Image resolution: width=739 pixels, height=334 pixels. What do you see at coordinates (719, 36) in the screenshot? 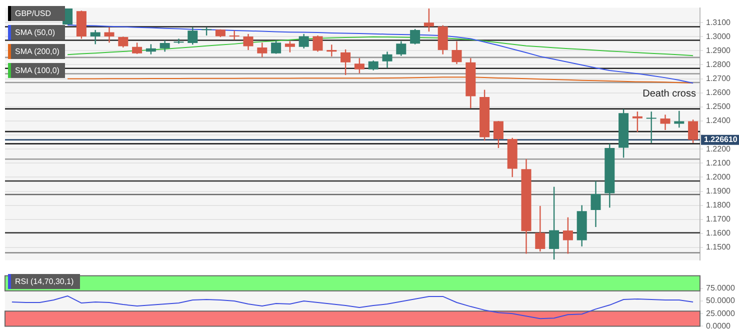
I see `y-tick-label: 1.3000` at bounding box center [719, 36].